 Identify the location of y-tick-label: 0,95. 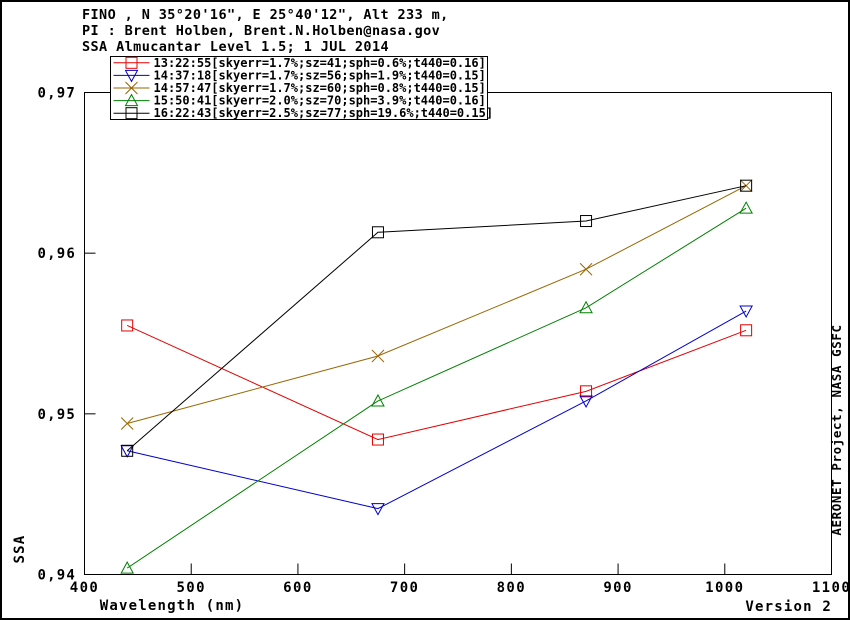
(56, 415).